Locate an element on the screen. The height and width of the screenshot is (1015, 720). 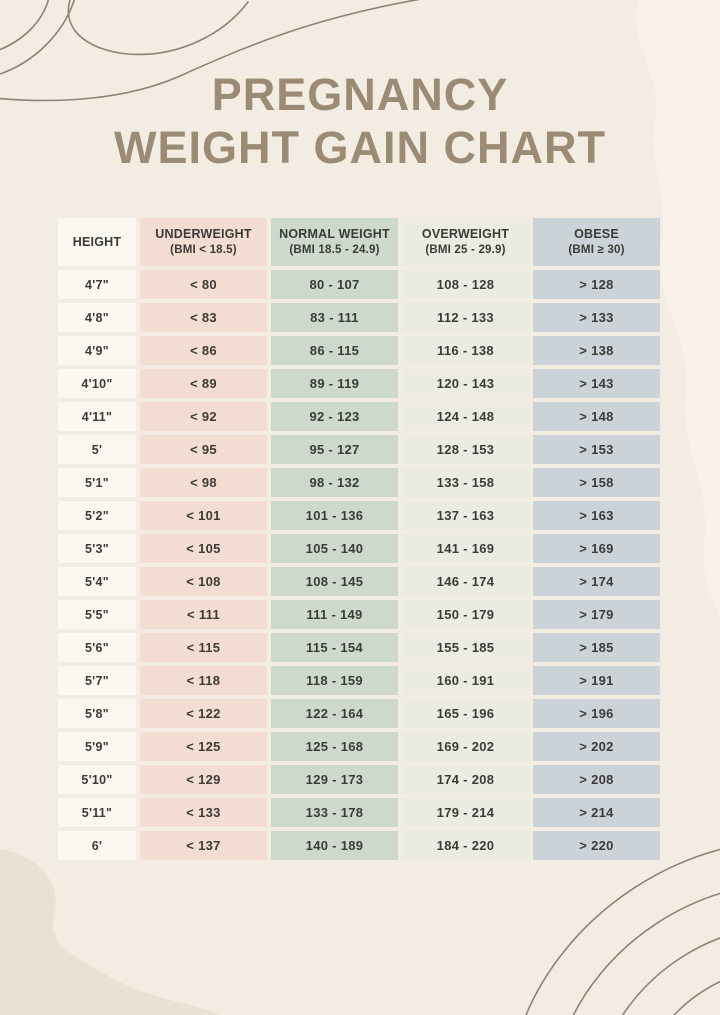
normal-weight-cell: 92 - 123 is located at coordinates (334, 416).